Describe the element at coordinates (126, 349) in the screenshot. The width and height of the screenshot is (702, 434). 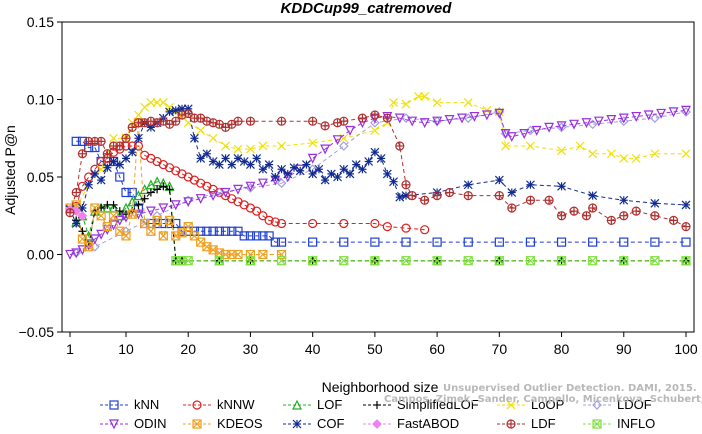
I see `x-tick-label: 10` at that location.